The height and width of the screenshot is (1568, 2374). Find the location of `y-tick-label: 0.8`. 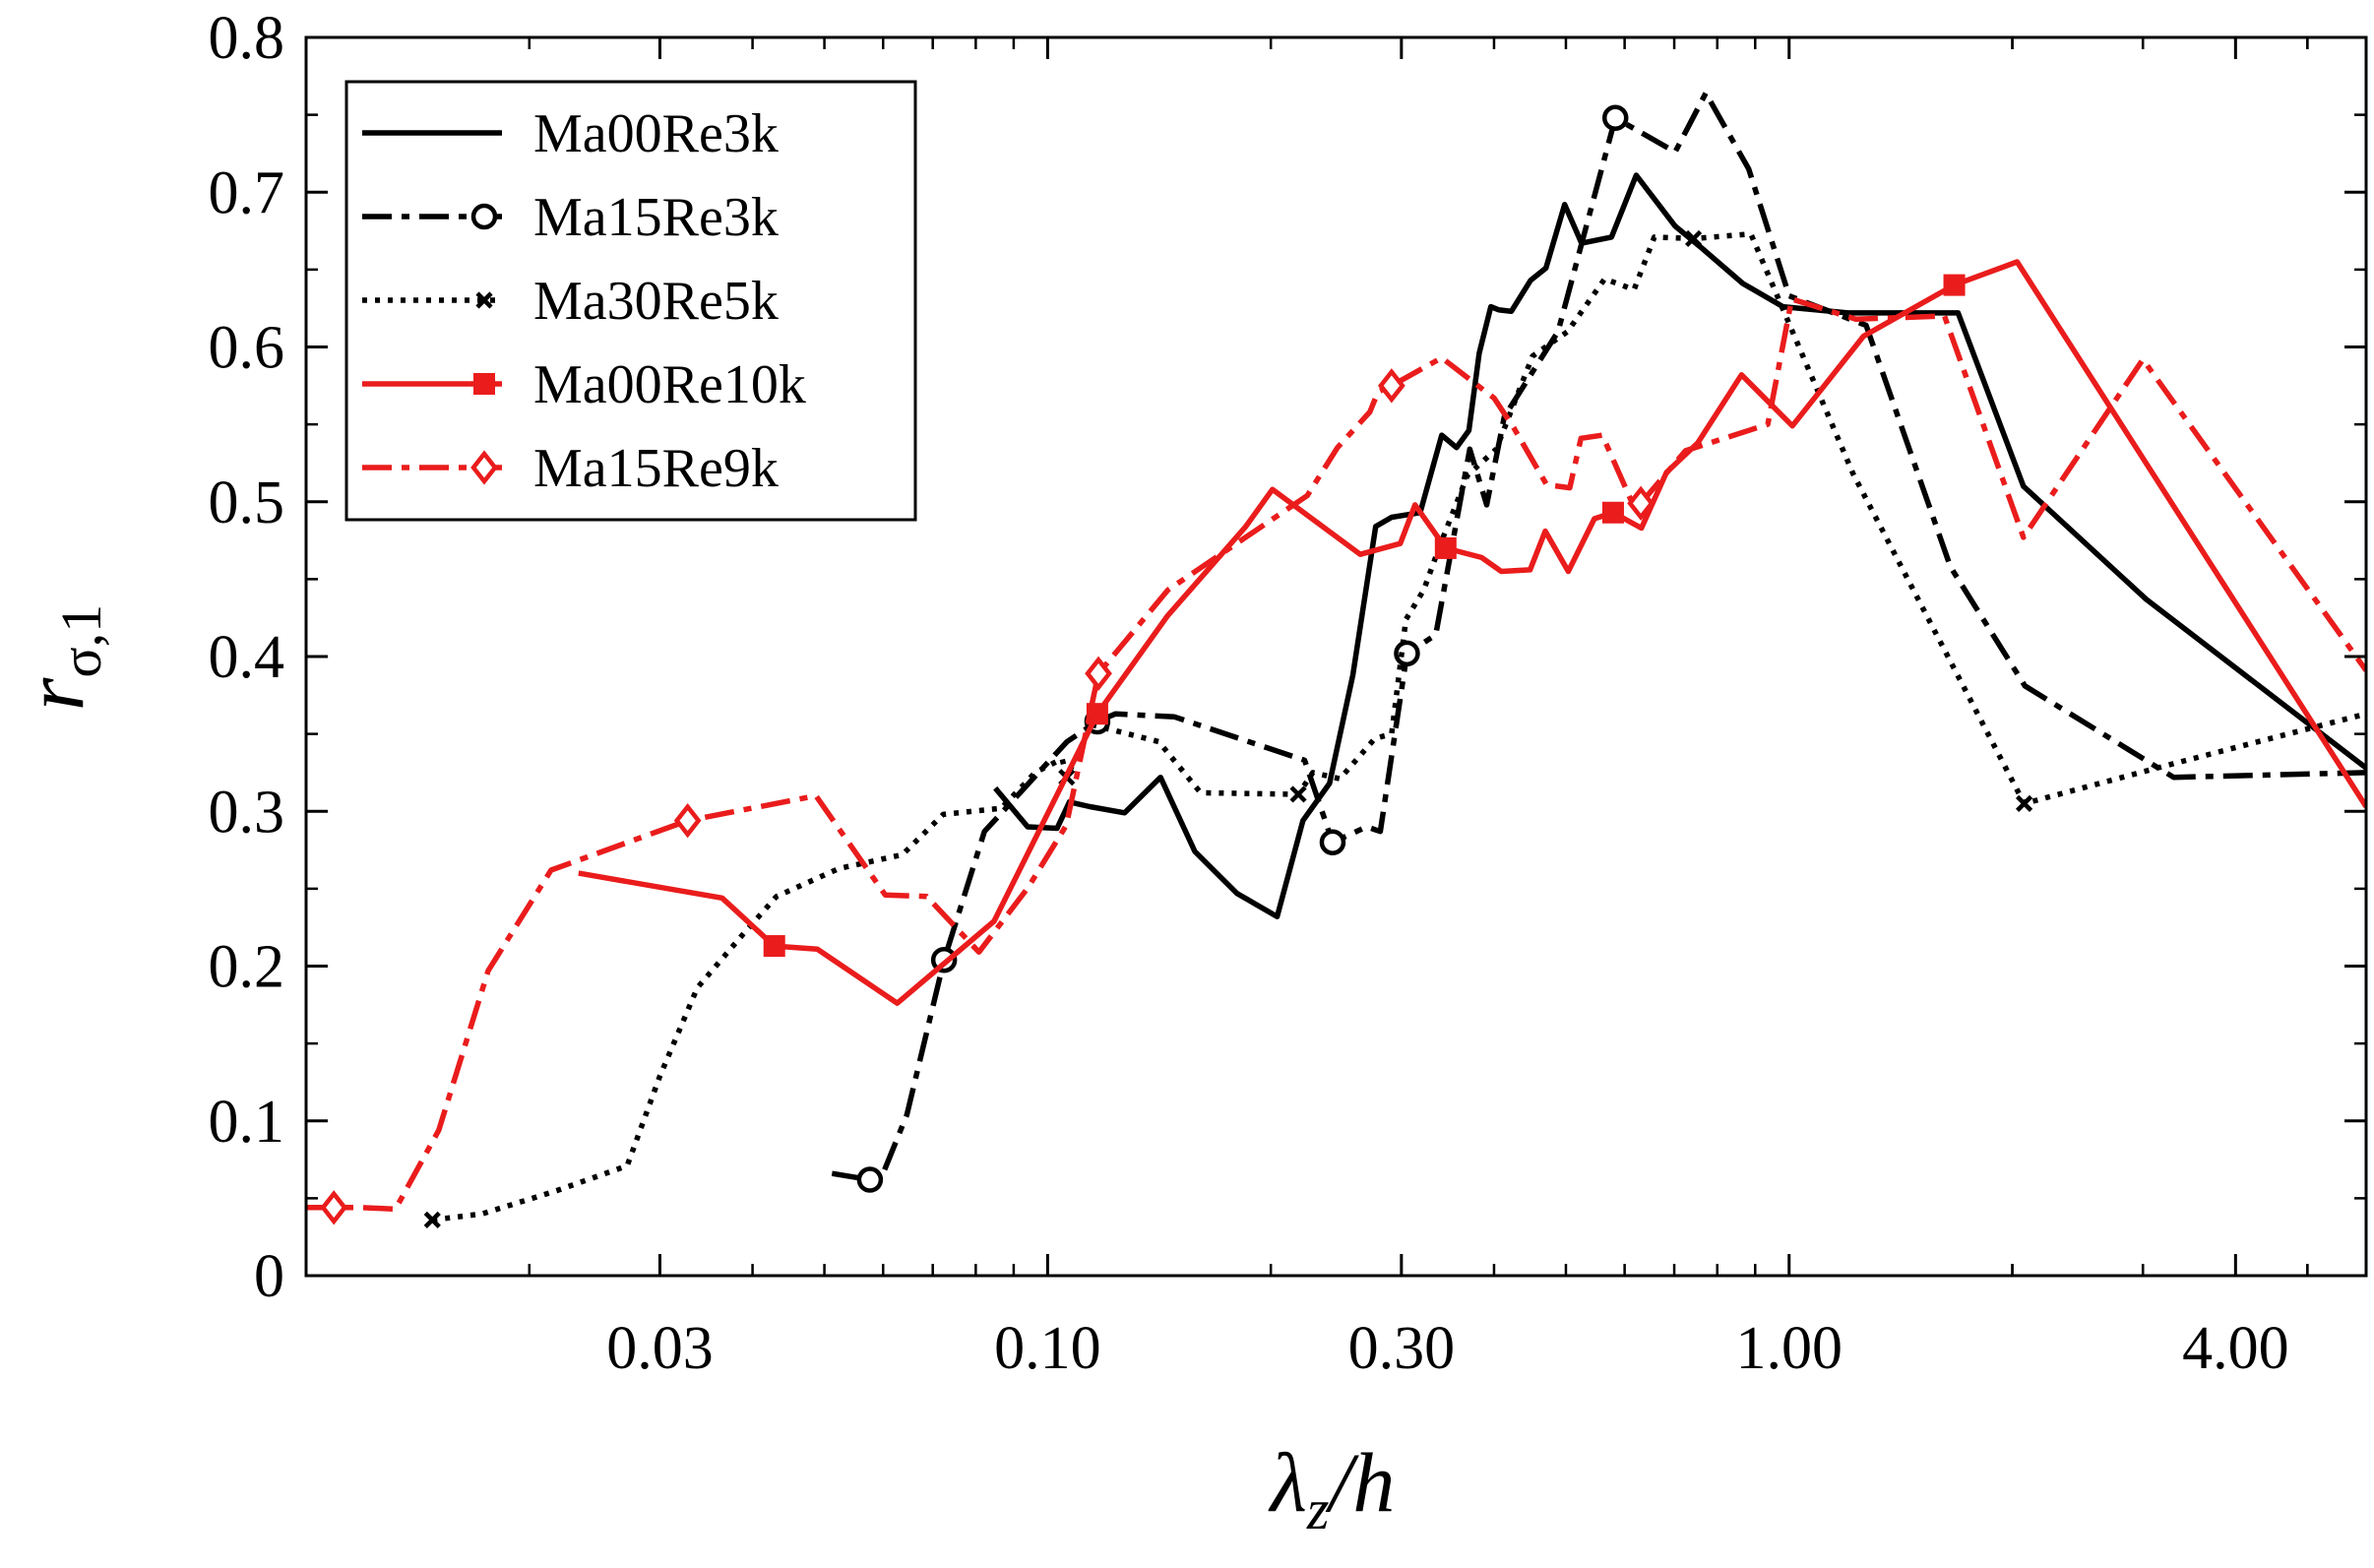

y-tick-label: 0.8 is located at coordinates (247, 38).